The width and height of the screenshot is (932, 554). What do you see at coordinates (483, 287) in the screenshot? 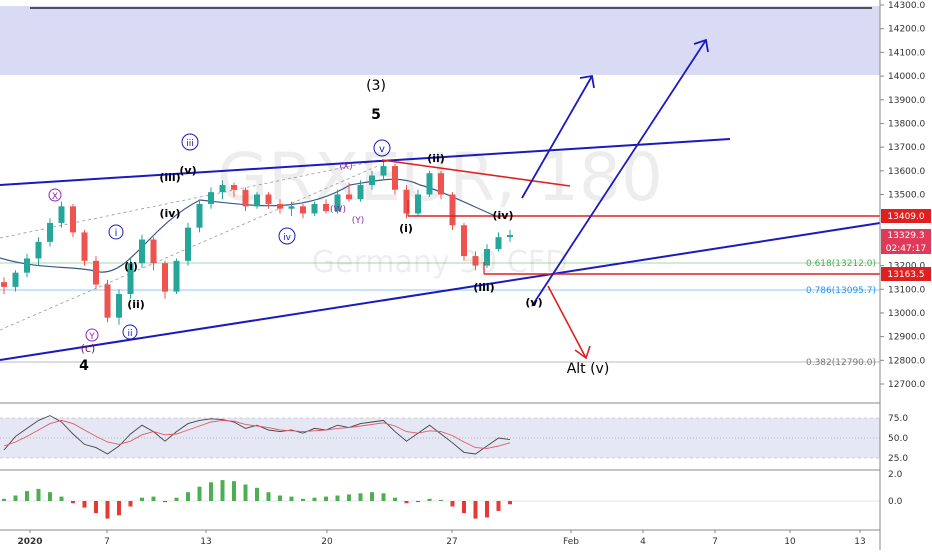
I see `wave-label-minor-iii: (iii)` at bounding box center [483, 287].